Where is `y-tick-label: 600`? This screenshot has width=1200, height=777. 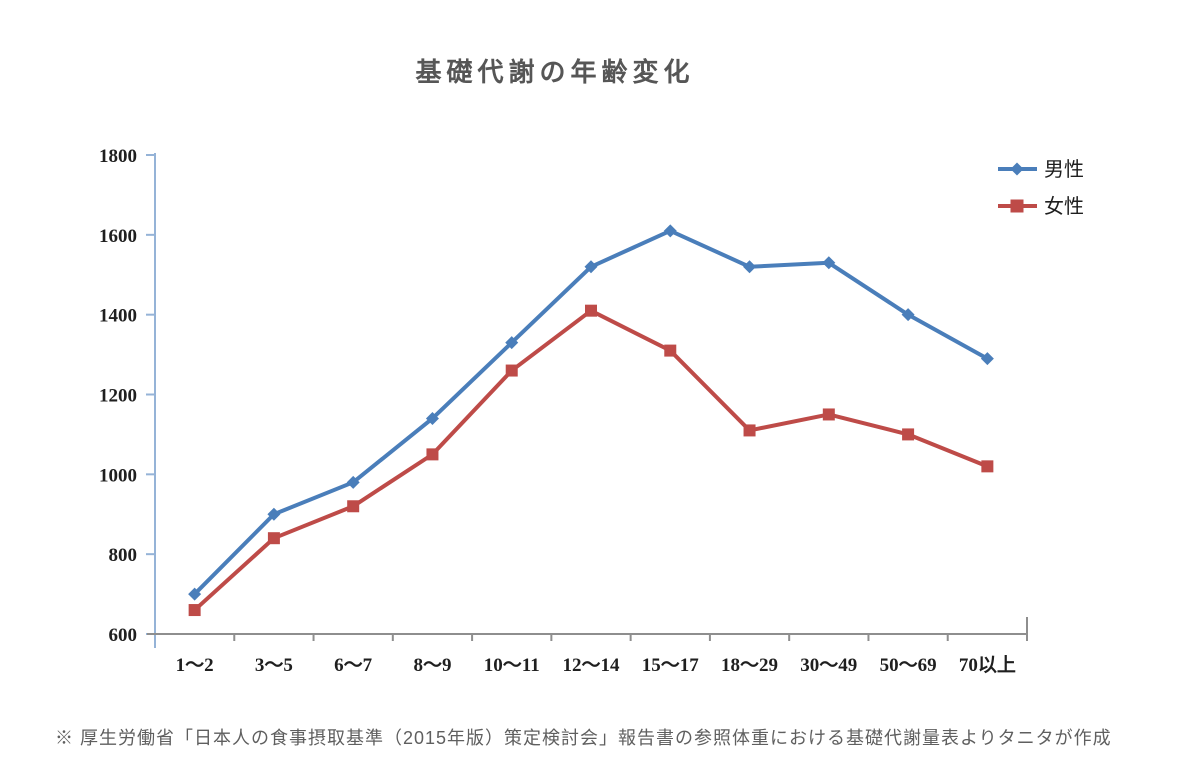 y-tick-label: 600 is located at coordinates (123, 635).